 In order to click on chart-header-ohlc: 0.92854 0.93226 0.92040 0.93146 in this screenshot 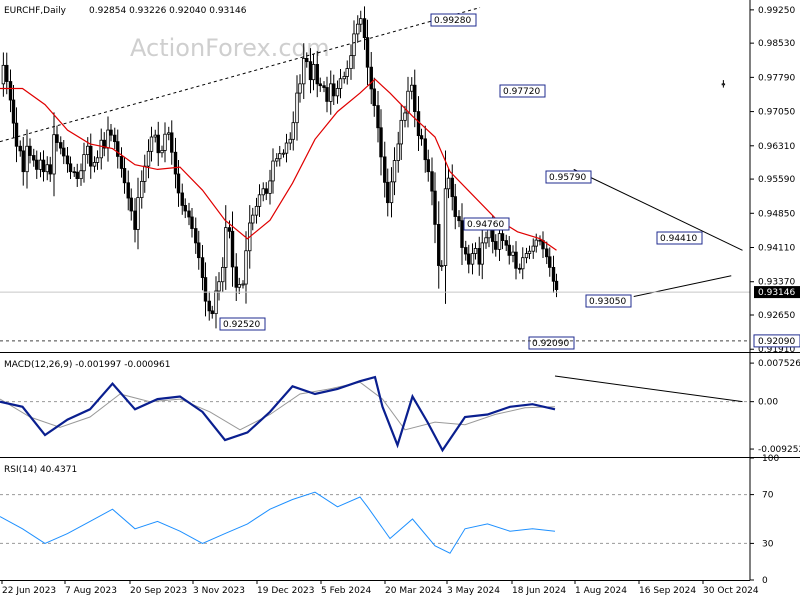, I will do `click(168, 11)`.